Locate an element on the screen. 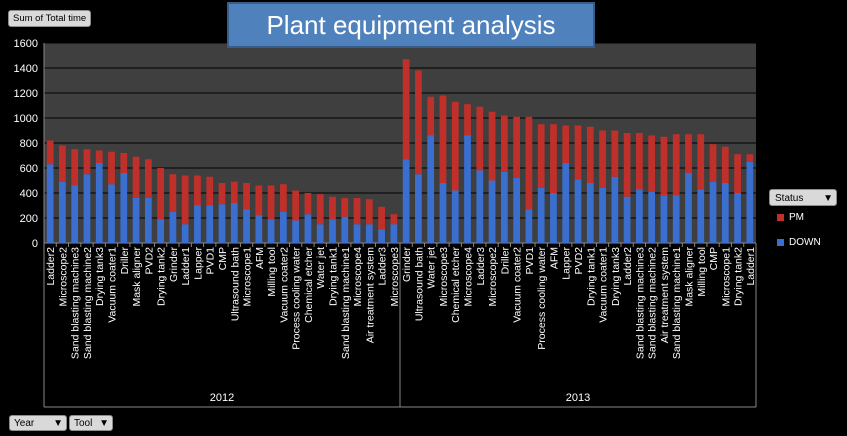  x-tick-label: Milling tool is located at coordinates (702, 272).